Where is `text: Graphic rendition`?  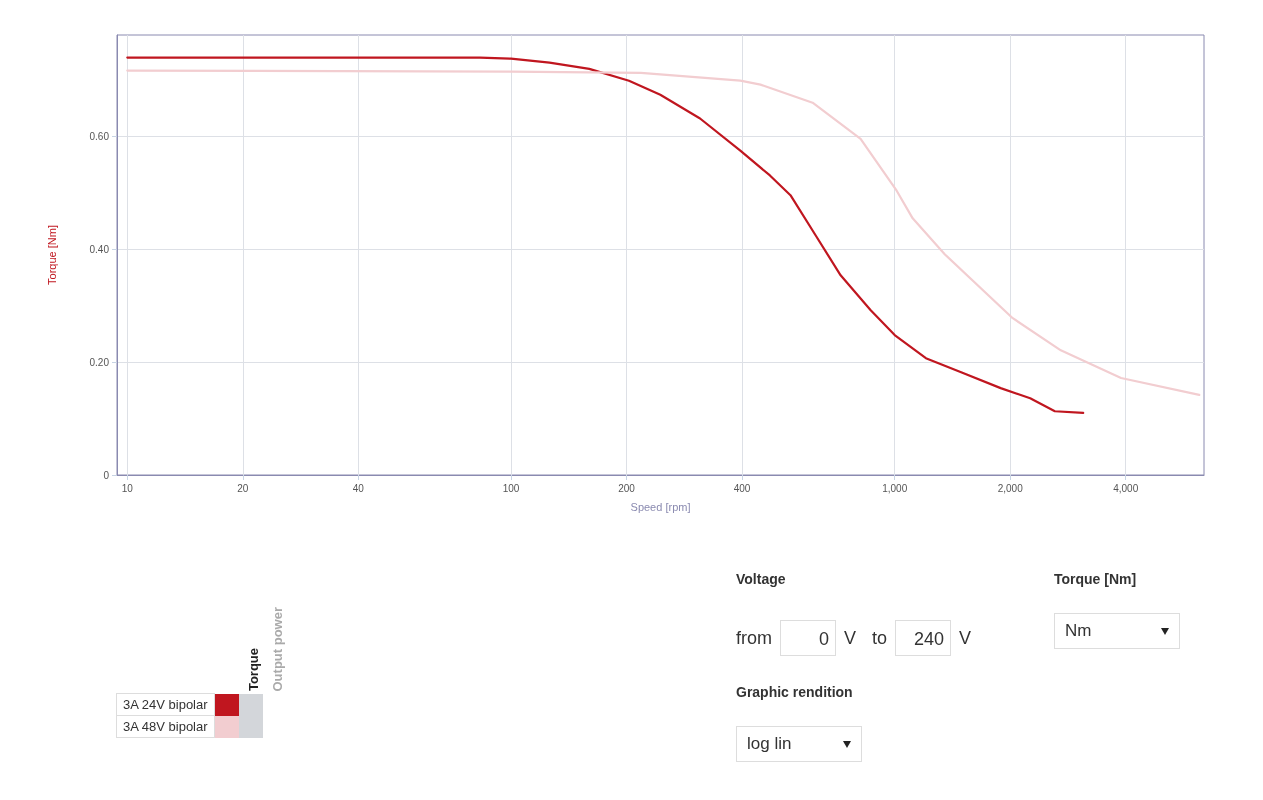
text: Graphic rendition is located at coordinates (794, 692).